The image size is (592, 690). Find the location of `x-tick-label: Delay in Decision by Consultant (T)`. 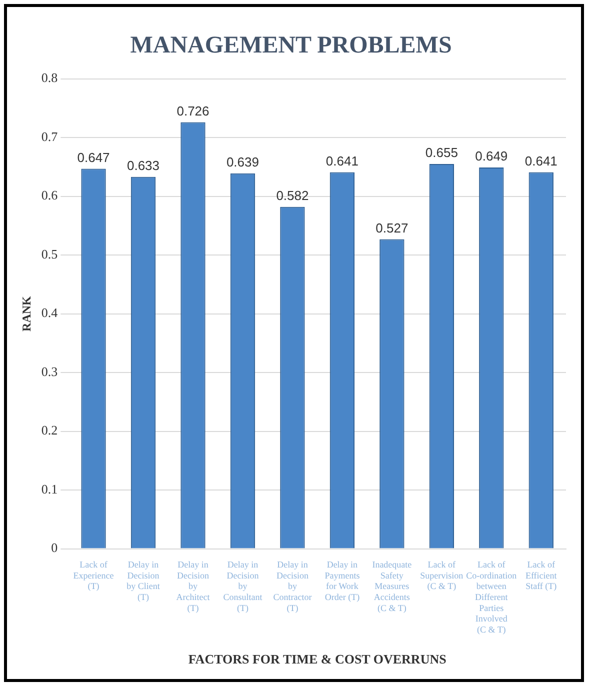

x-tick-label: Delay in Decision by Consultant (T) is located at coordinates (243, 586).